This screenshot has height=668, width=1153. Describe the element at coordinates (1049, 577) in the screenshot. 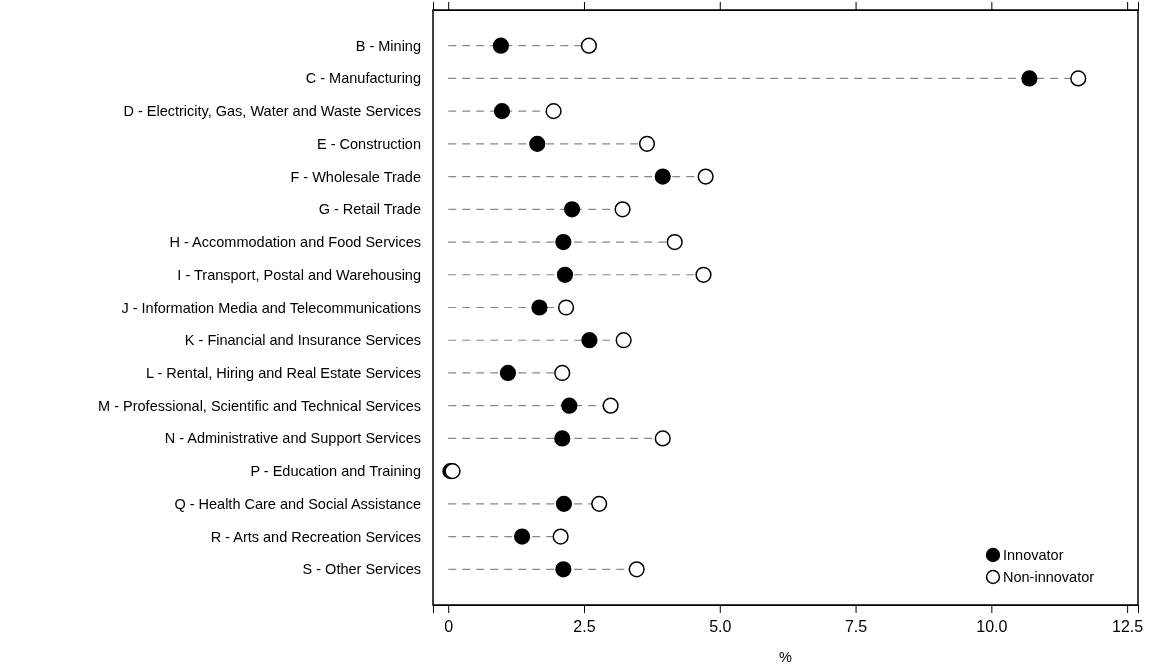

I see `legend-label: Non-innovator` at that location.